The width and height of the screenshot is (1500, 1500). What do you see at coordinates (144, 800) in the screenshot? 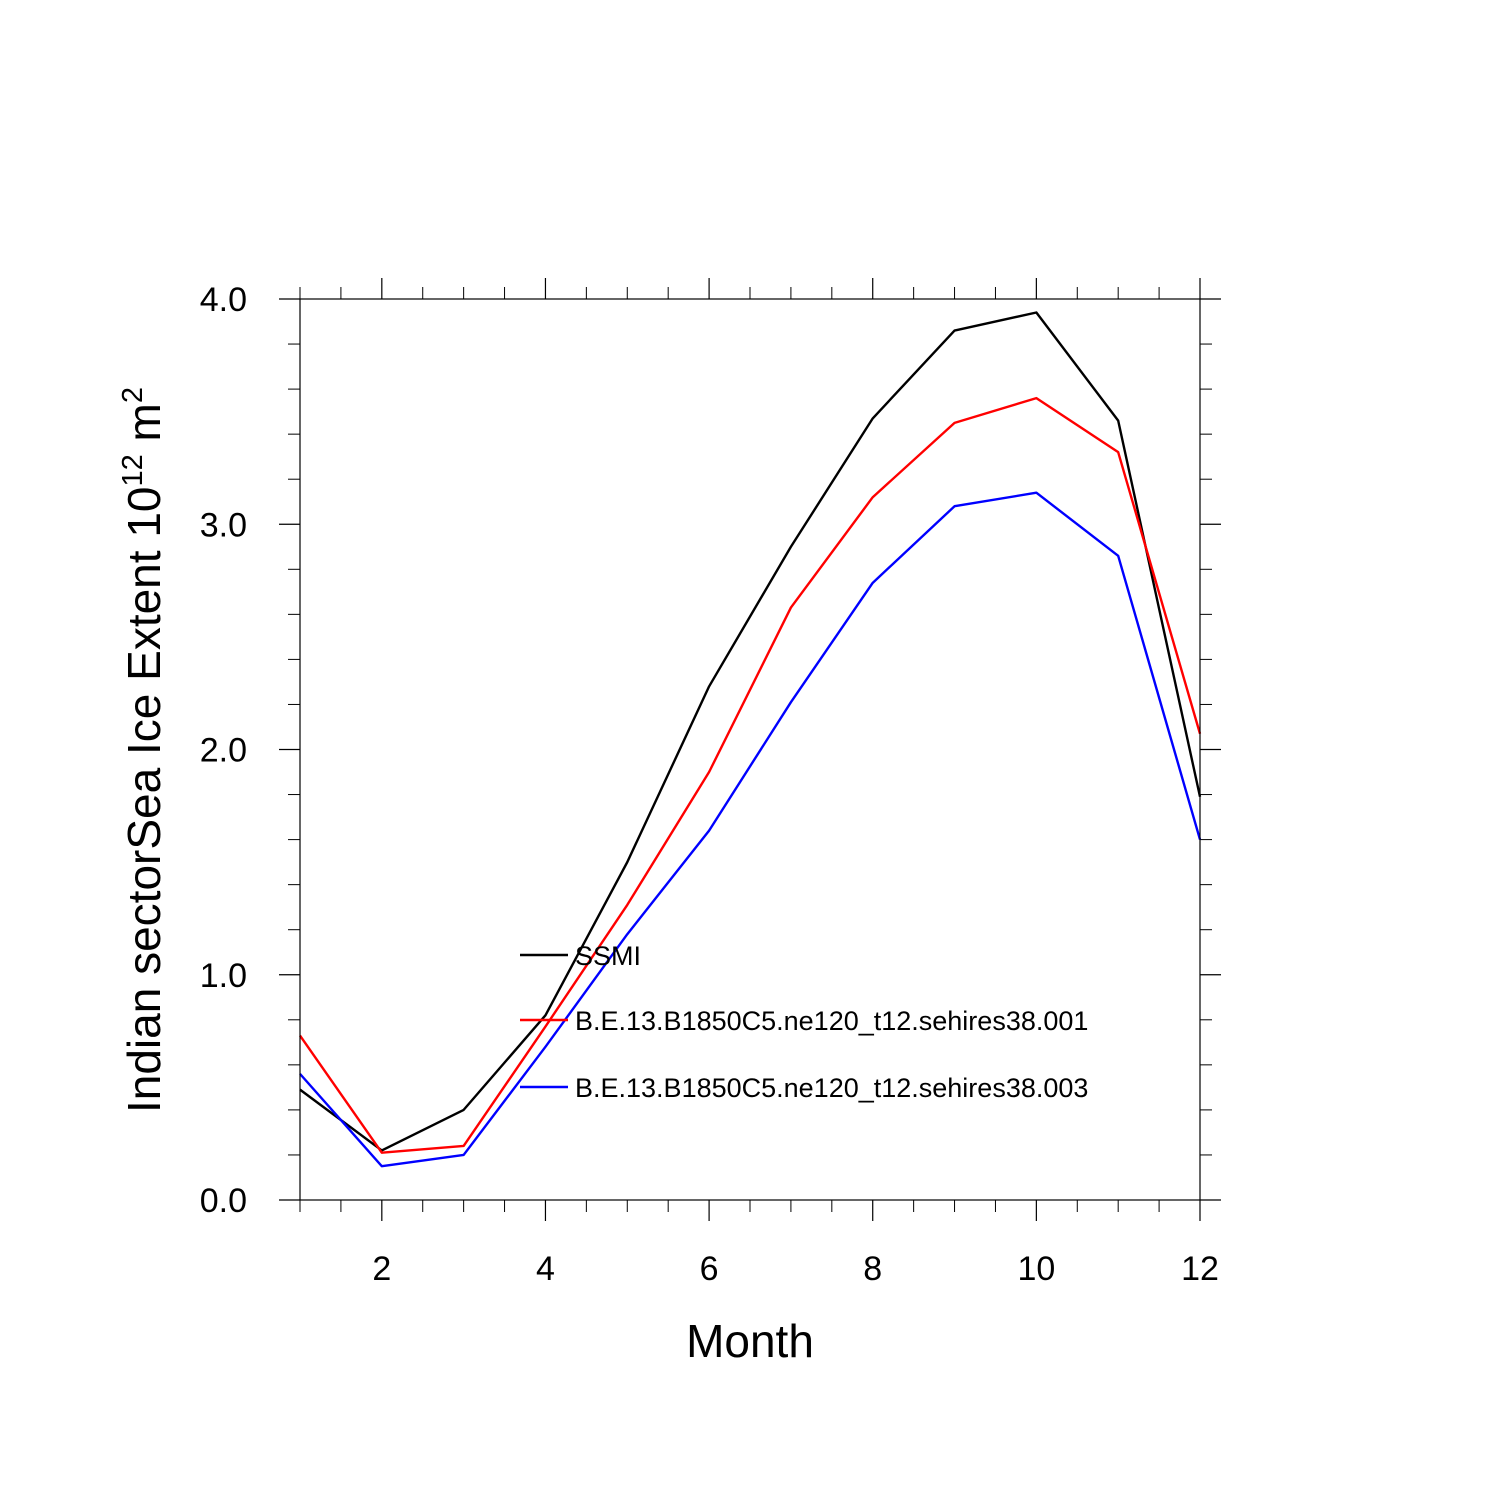
I see `y-axis-title-main: Indian sectorSea Ice Extent 10` at bounding box center [144, 800].